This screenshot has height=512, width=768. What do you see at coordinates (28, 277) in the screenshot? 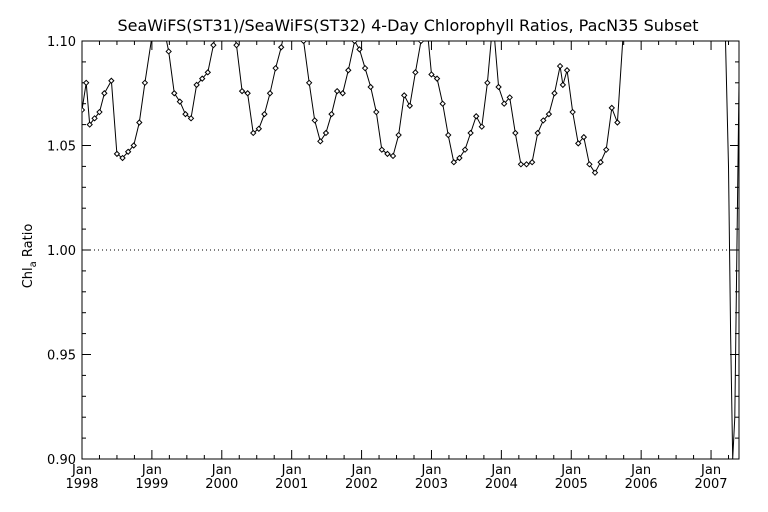
I see `y-axis-label-main: Chl` at bounding box center [28, 277].